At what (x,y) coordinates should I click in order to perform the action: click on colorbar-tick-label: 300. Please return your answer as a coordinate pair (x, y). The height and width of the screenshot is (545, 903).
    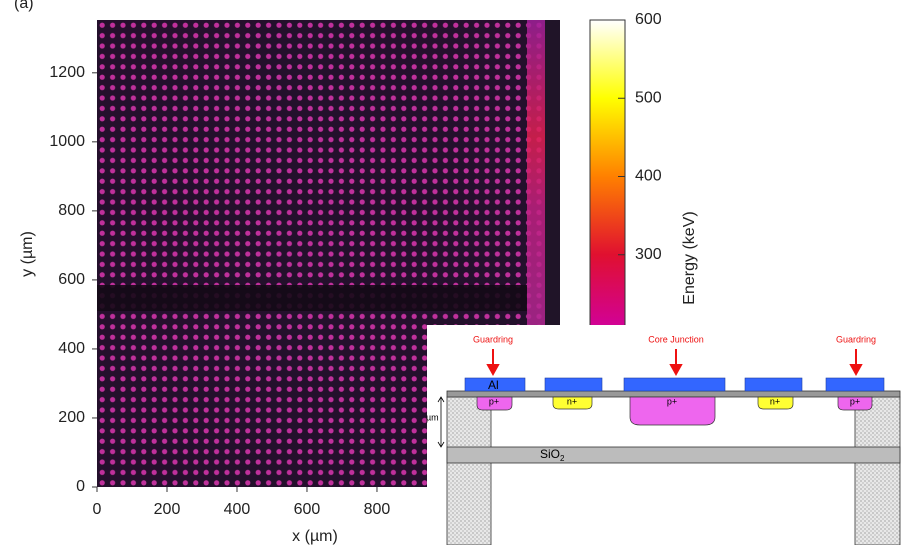
    Looking at the image, I should click on (648, 254).